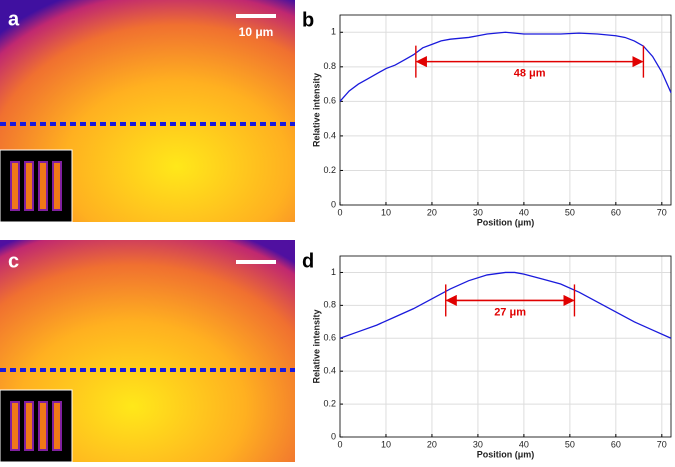 The image size is (675, 467). I want to click on scale-bar-label: 10 μm, so click(256, 32).